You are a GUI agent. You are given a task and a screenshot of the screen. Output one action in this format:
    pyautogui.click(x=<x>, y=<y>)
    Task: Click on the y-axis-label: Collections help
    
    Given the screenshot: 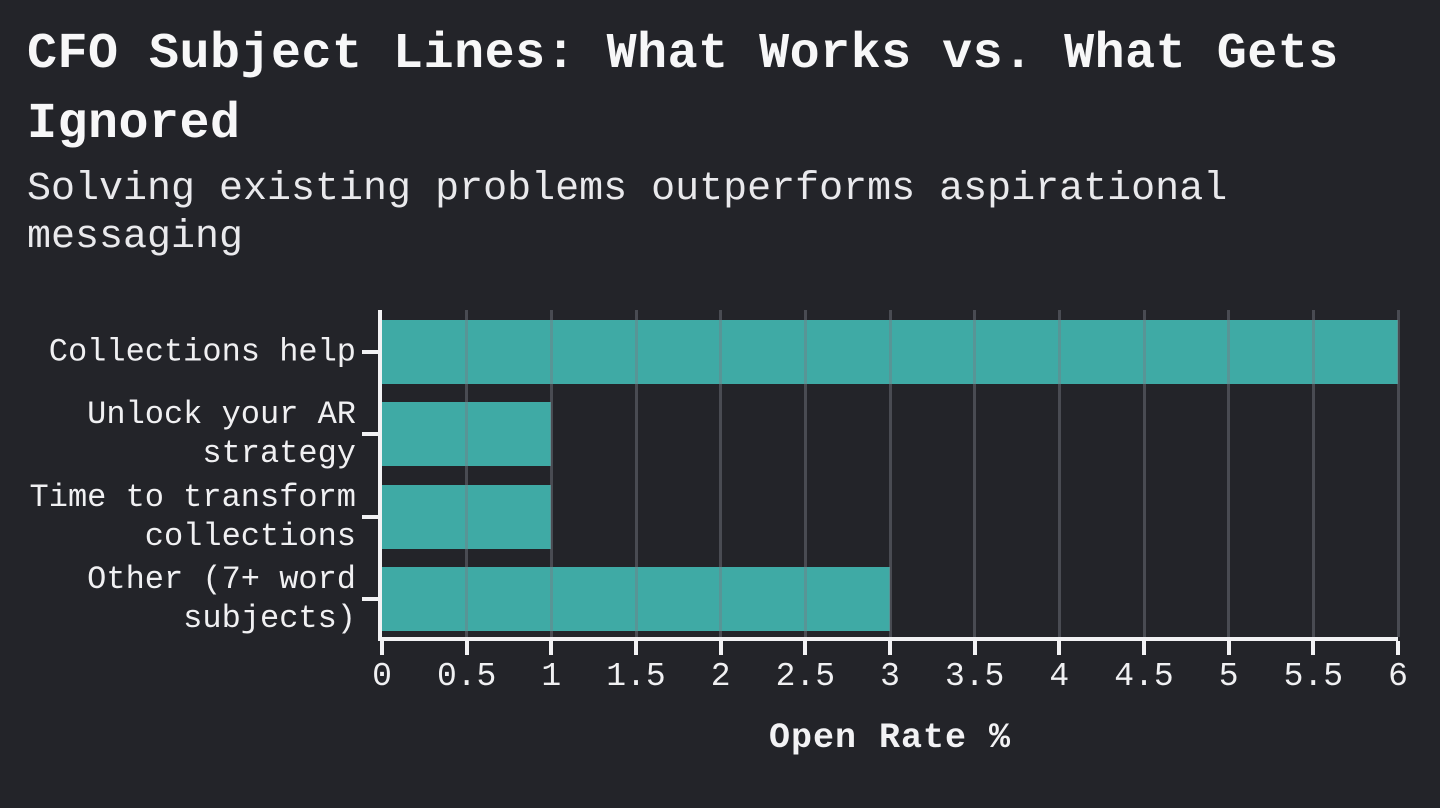 What is the action you would take?
    pyautogui.click(x=188, y=352)
    